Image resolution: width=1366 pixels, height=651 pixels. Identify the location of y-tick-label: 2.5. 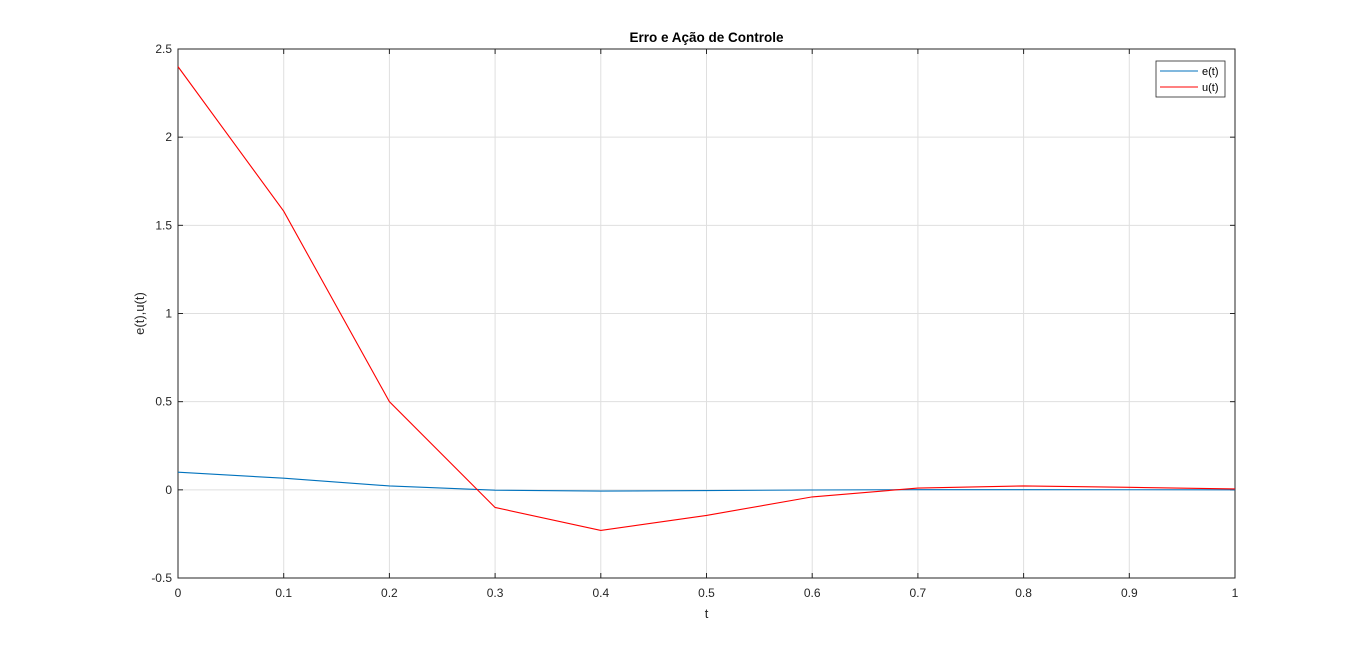
(163, 49).